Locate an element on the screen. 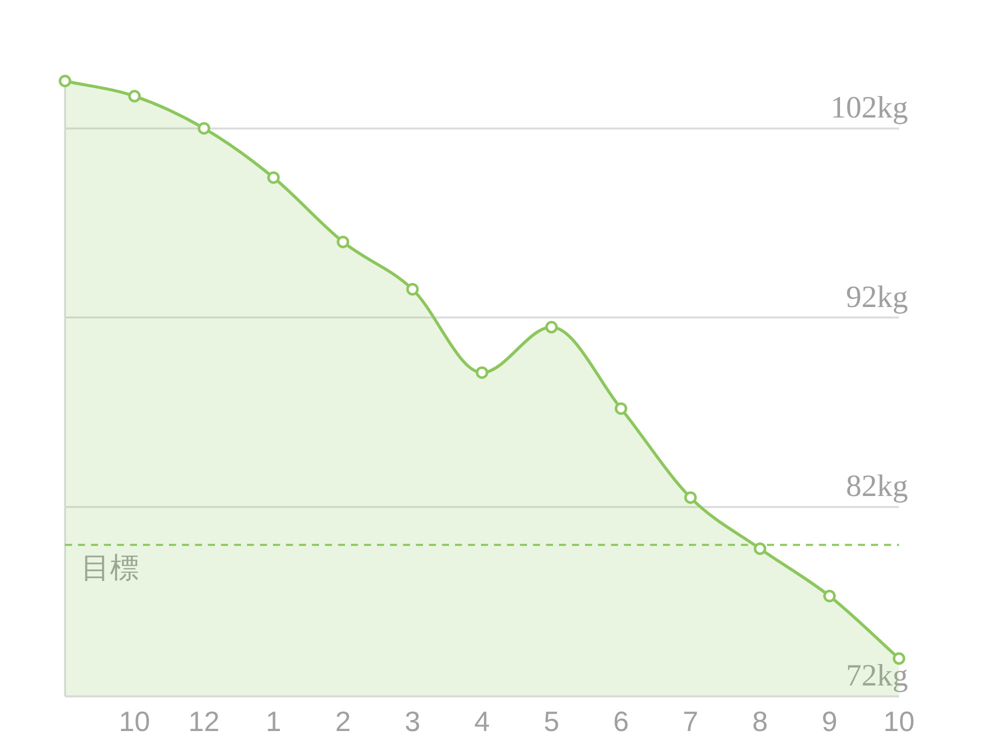 The height and width of the screenshot is (750, 1000). x-tick-label: 12 is located at coordinates (204, 721).